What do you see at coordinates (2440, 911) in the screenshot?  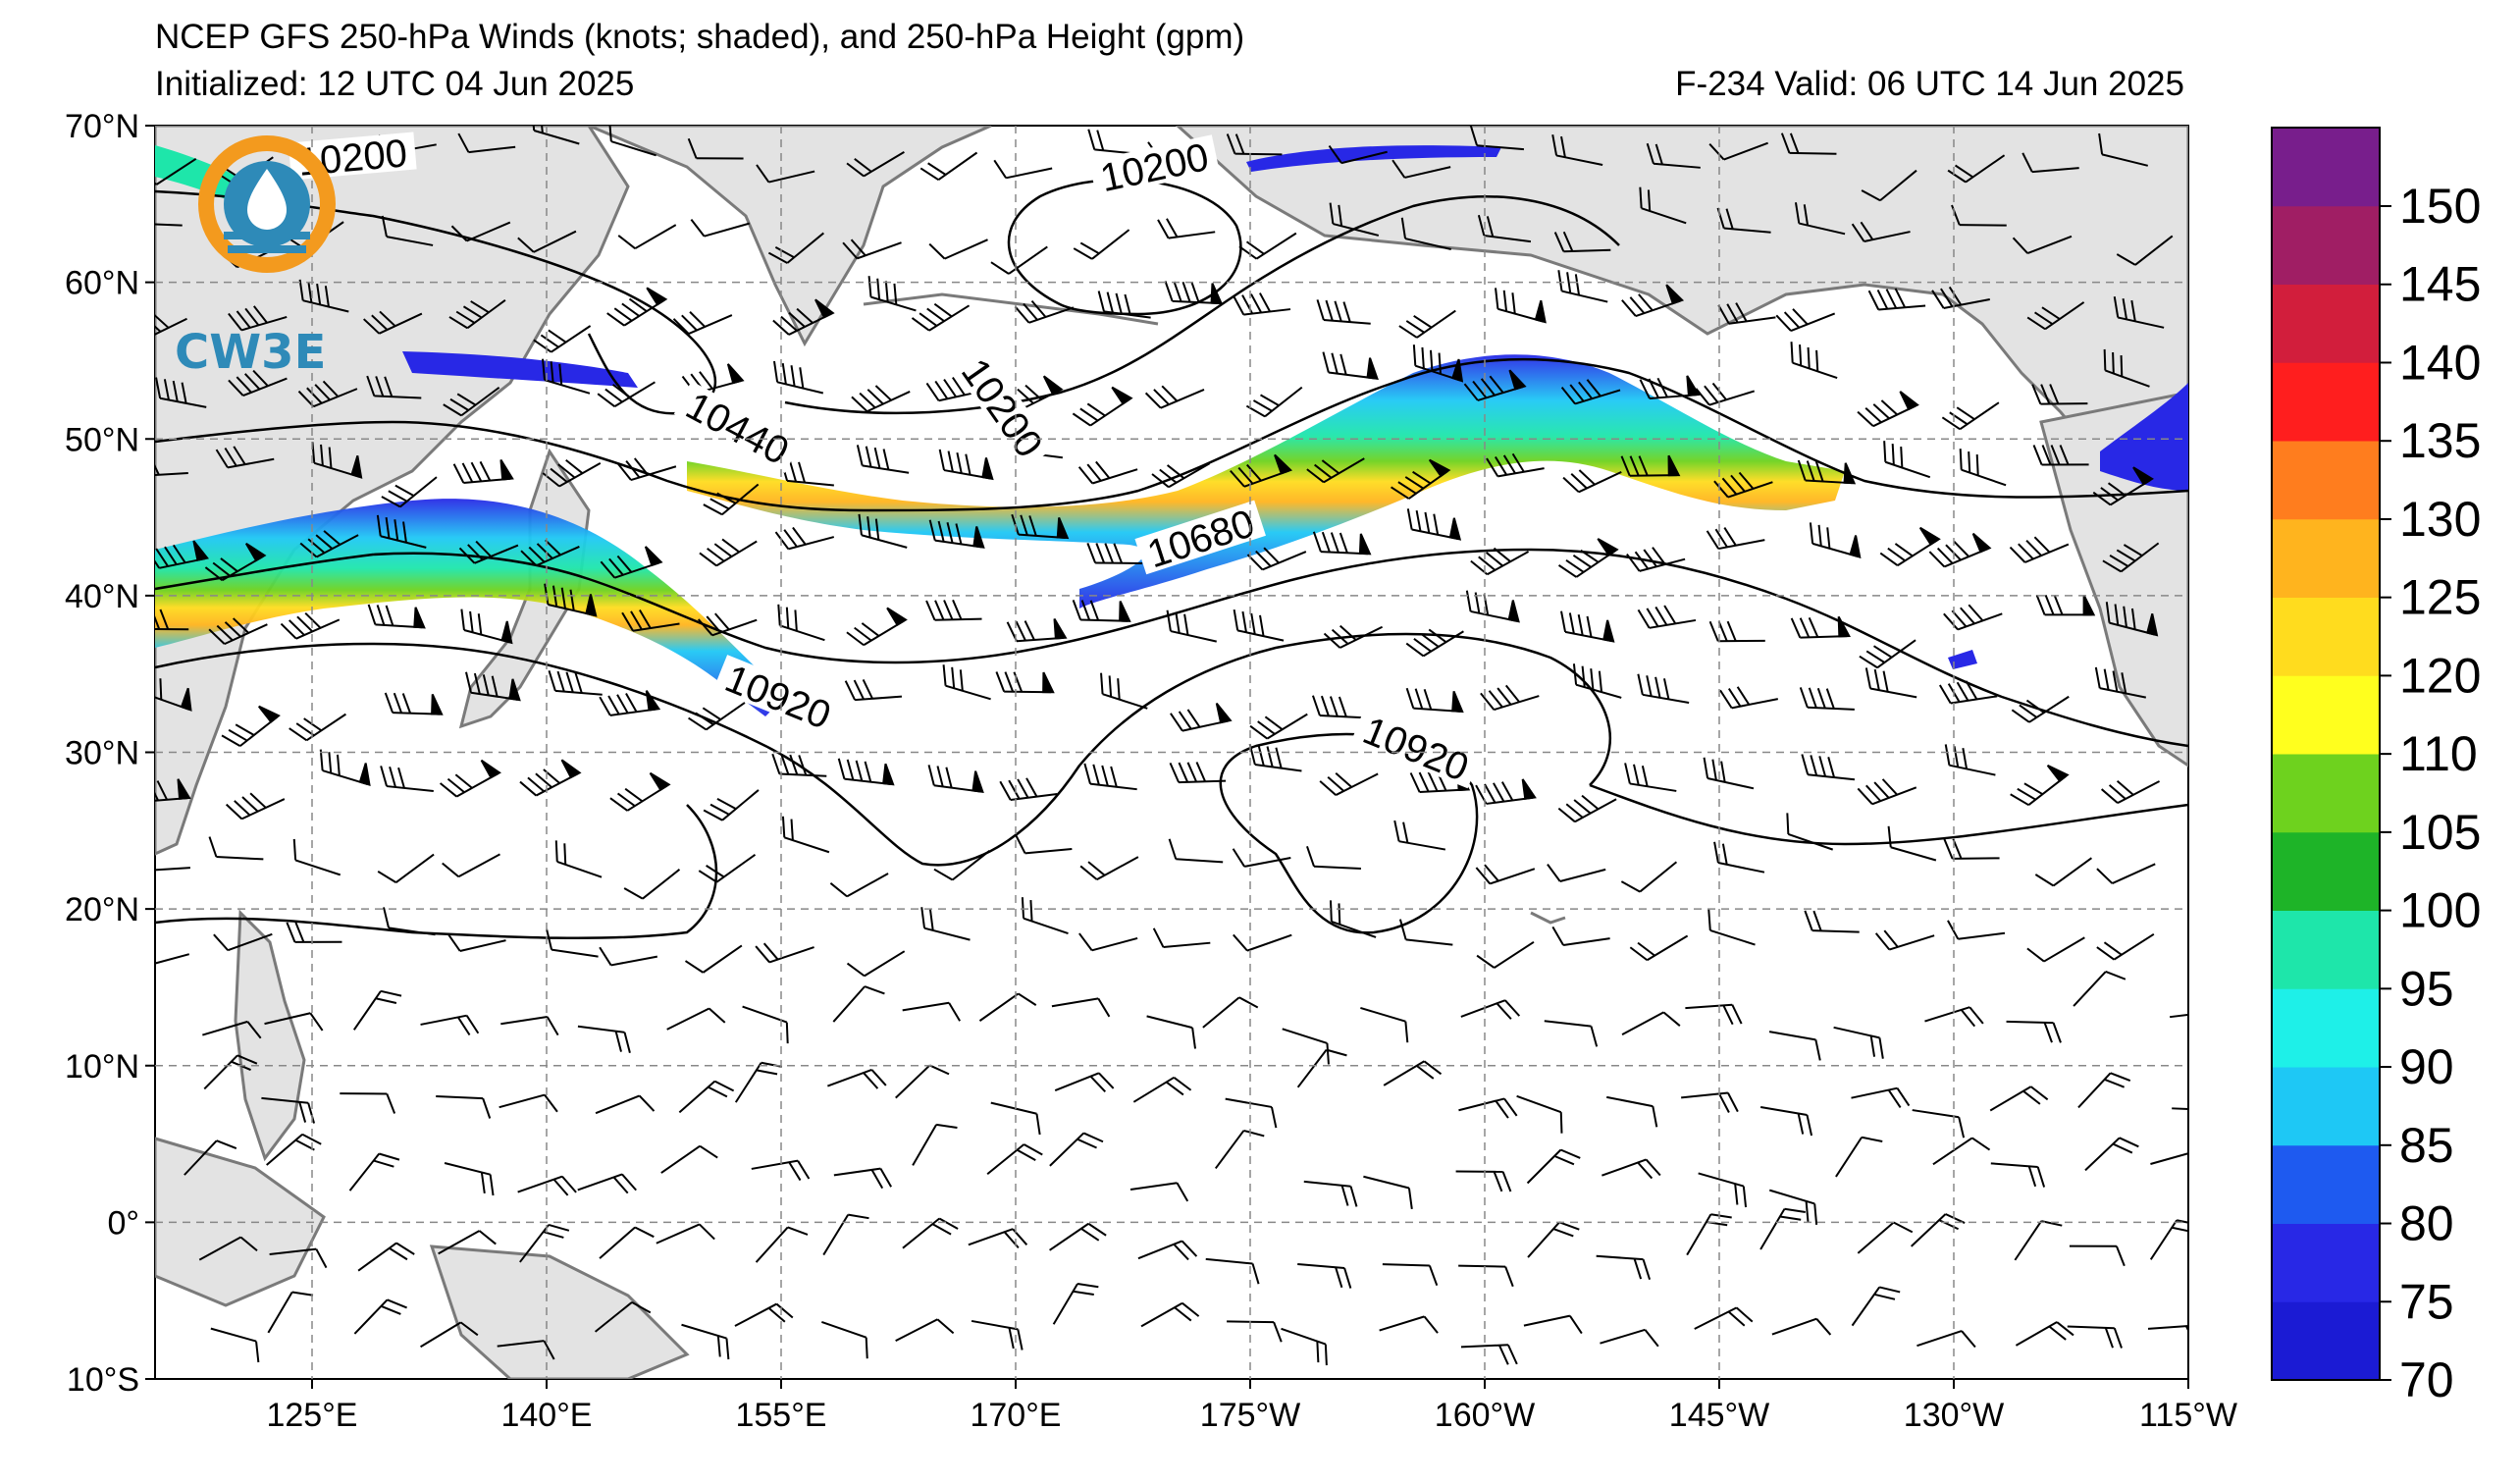 I see `colorbar-label: 100` at bounding box center [2440, 911].